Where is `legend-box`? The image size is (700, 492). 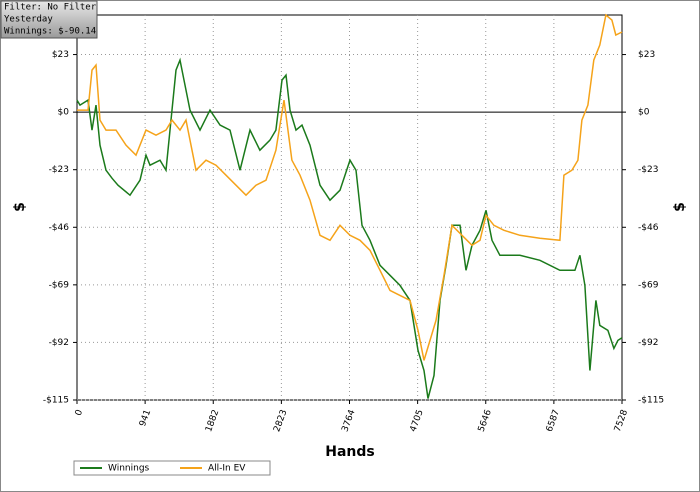 legend-box is located at coordinates (172, 468).